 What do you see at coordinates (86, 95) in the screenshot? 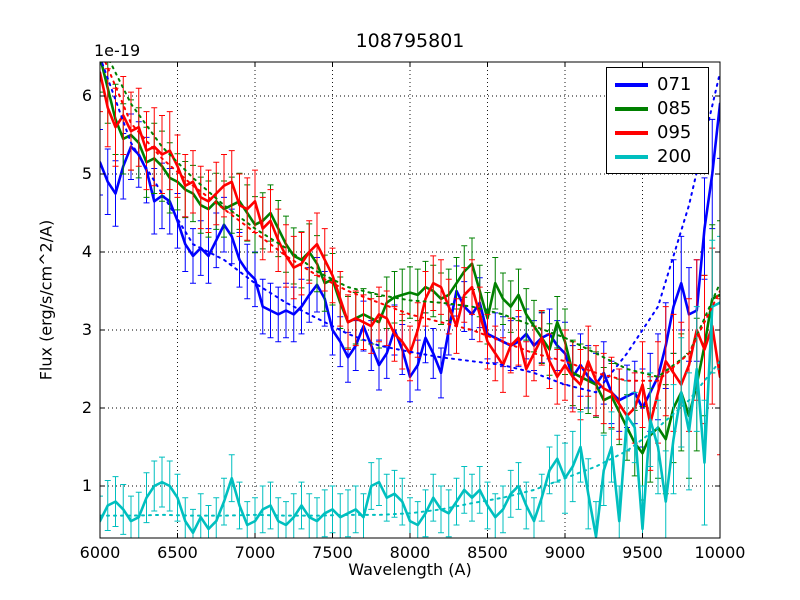
I see `y-tick-label-6: 6` at bounding box center [86, 95].